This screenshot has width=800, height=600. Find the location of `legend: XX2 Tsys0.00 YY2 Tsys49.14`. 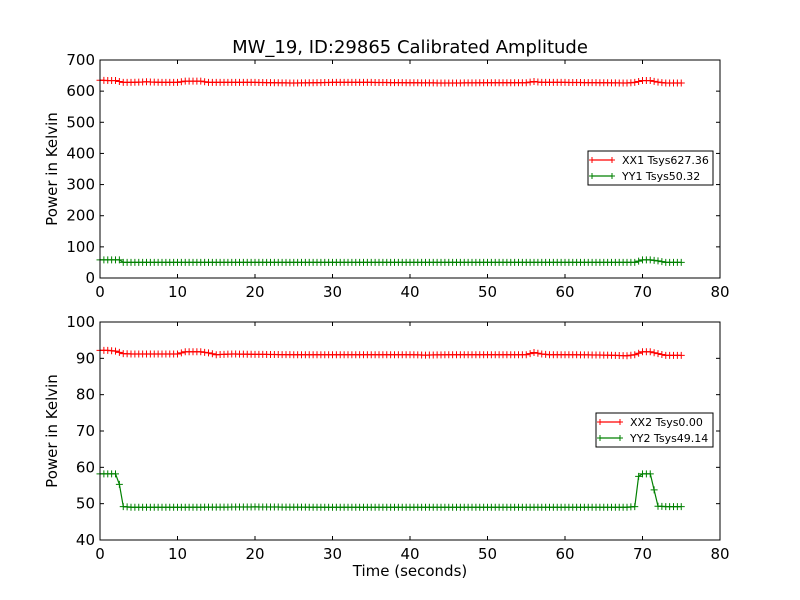

legend: XX2 Tsys0.00 YY2 Tsys49.14 is located at coordinates (654, 430).